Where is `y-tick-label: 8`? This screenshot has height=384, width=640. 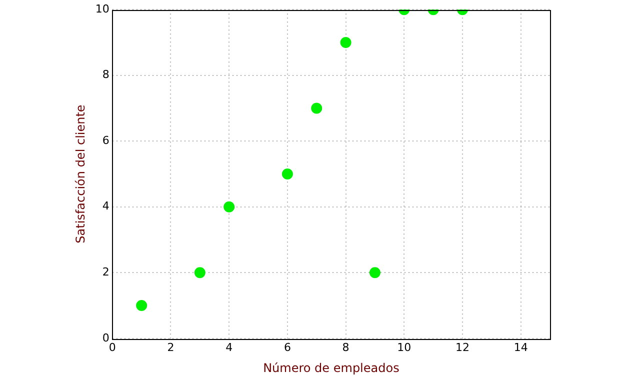
y-tick-label: 8 is located at coordinates (106, 75).